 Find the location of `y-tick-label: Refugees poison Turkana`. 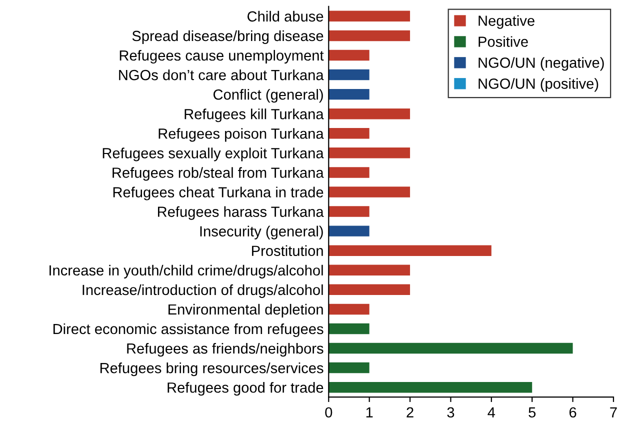

y-tick-label: Refugees poison Turkana is located at coordinates (241, 135).